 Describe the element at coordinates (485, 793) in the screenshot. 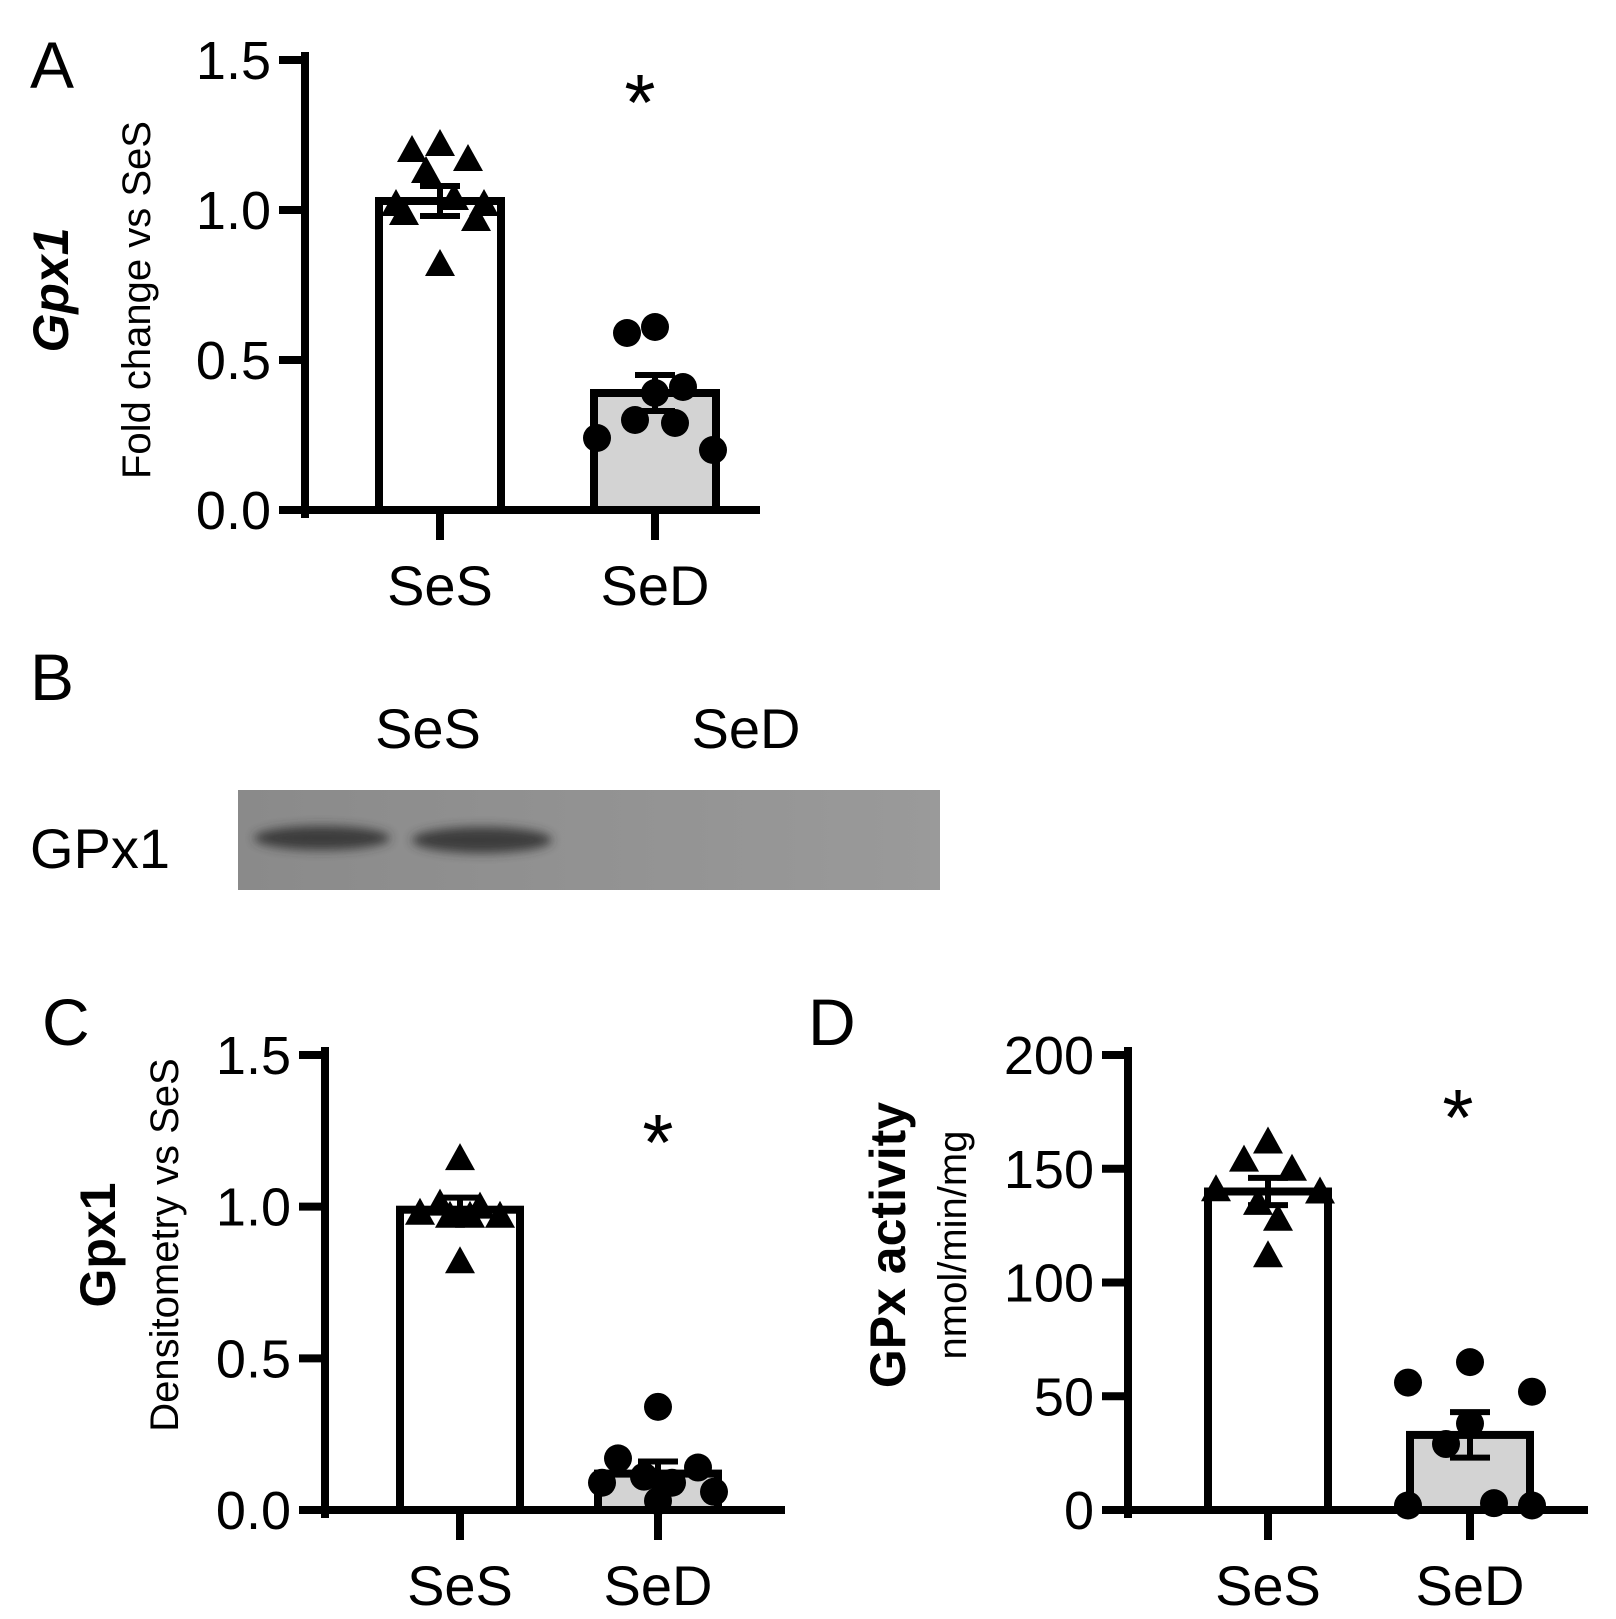

I see `western-blot-panel: SeS SeD GPx1` at that location.